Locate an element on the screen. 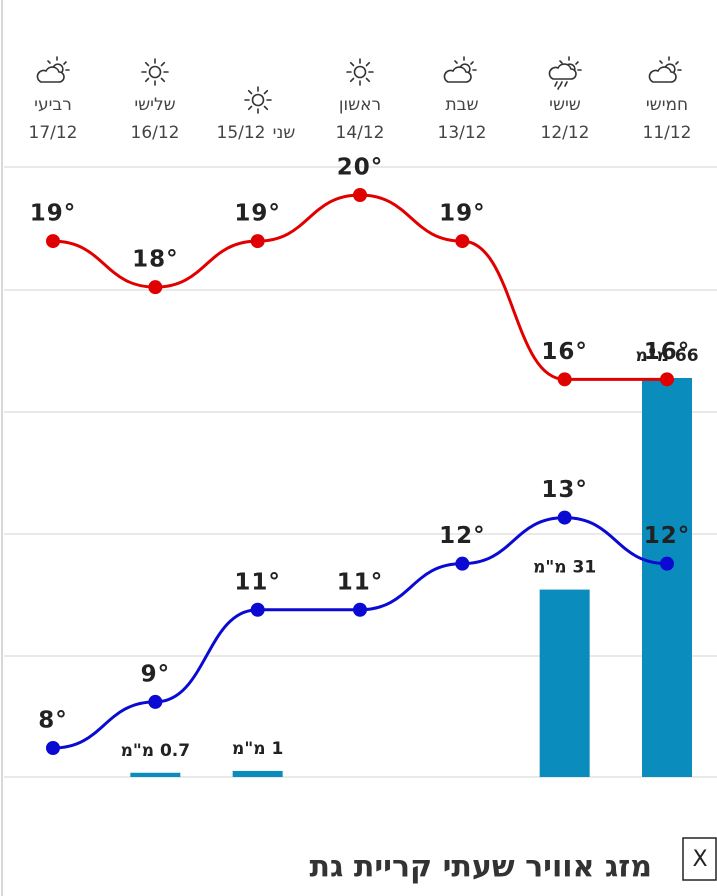 The width and height of the screenshot is (717, 896). day-name: רביעי is located at coordinates (53, 105).